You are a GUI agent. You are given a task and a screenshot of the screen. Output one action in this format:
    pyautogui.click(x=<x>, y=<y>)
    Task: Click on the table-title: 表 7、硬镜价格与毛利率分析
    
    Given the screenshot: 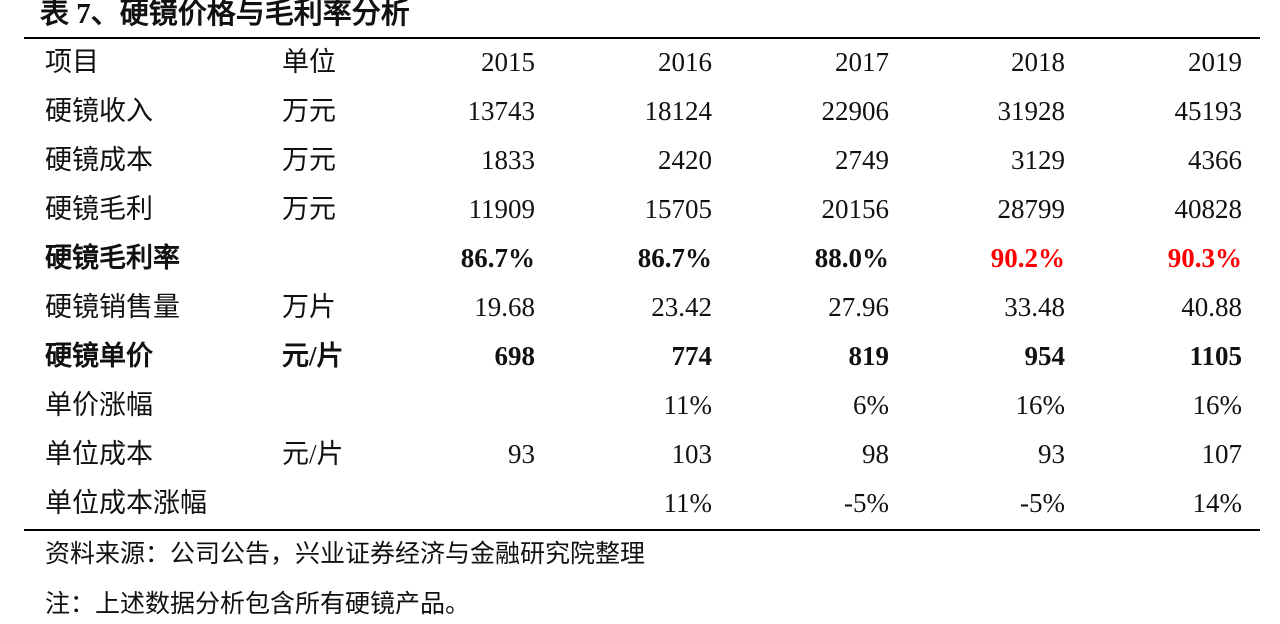 What is the action you would take?
    pyautogui.click(x=225, y=15)
    